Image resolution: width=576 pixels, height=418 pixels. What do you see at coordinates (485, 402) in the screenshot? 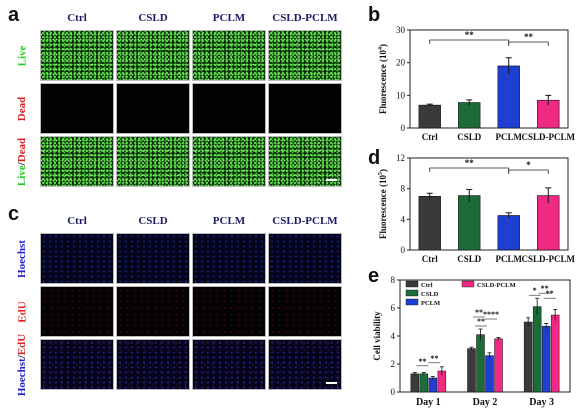
I see `x-tick-label: Day 2` at bounding box center [485, 402].